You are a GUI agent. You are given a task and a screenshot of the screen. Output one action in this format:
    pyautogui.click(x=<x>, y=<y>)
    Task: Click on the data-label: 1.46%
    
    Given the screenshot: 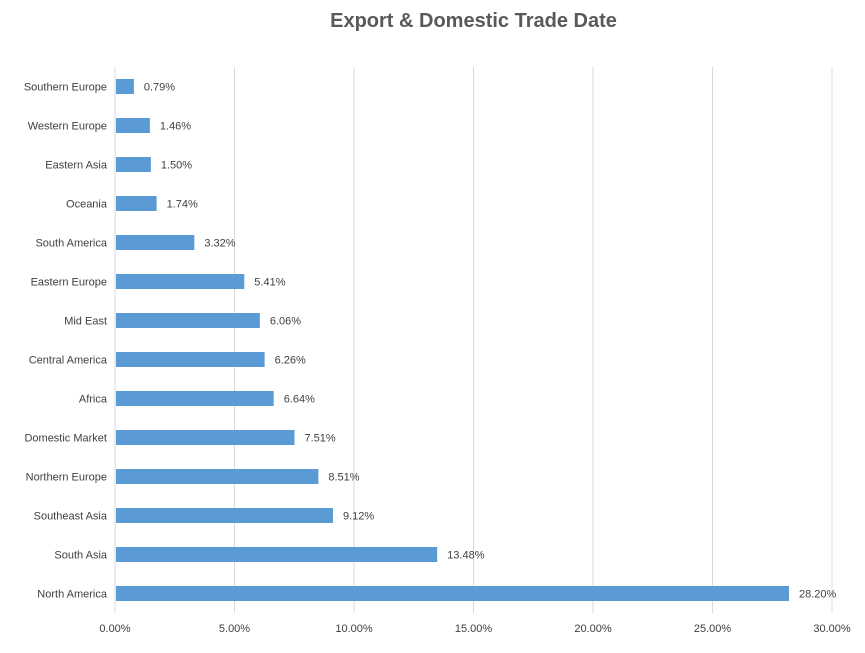 What is the action you would take?
    pyautogui.click(x=175, y=127)
    